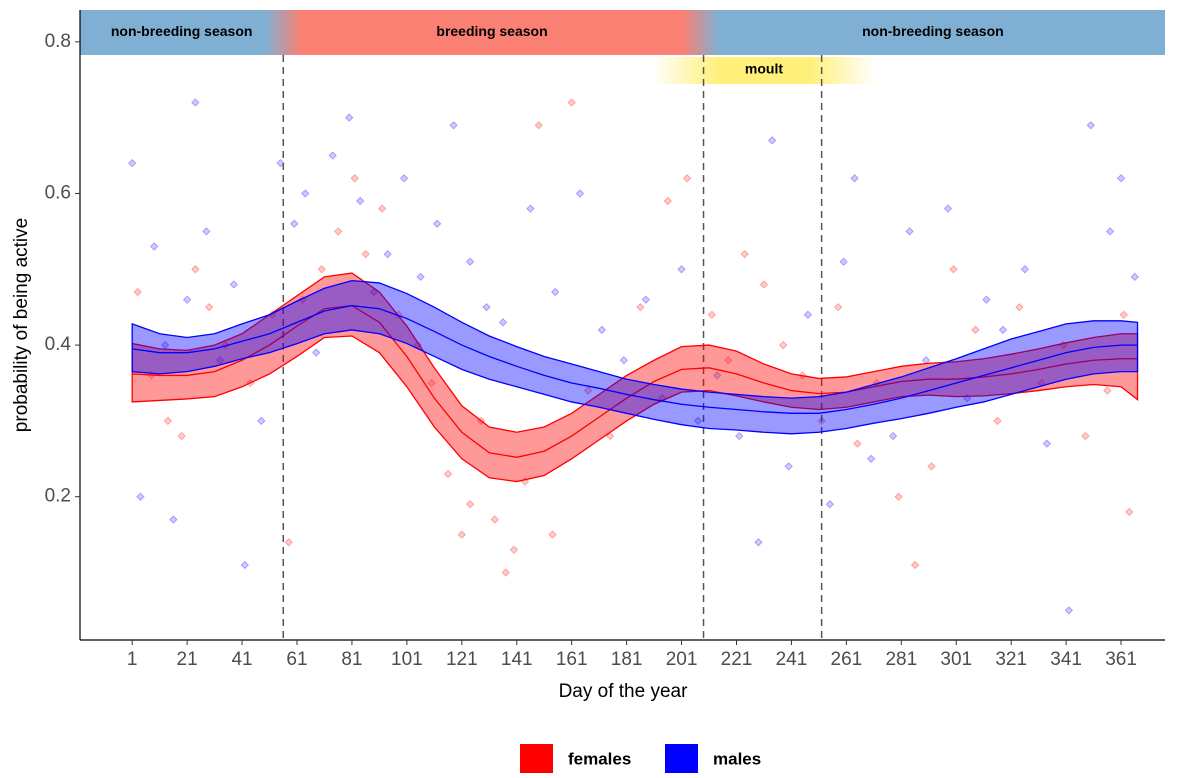 The height and width of the screenshot is (778, 1184). I want to click on legend-label: females, so click(599, 758).